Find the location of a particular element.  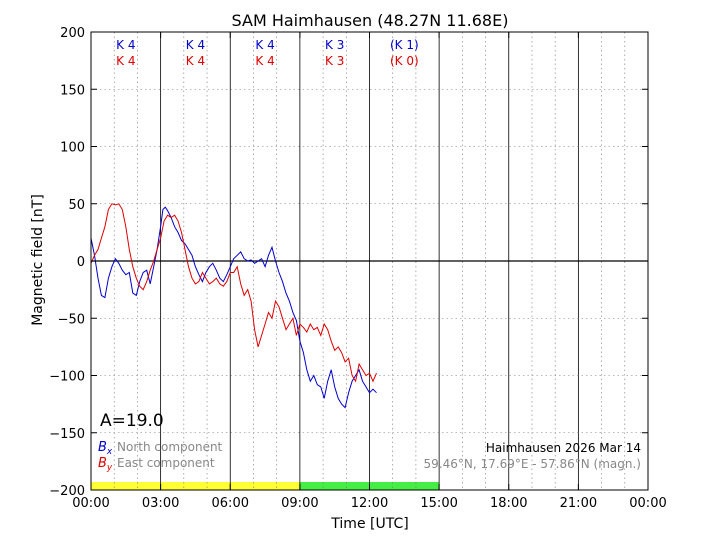

legend-east-symbol-letter: B is located at coordinates (102, 463).